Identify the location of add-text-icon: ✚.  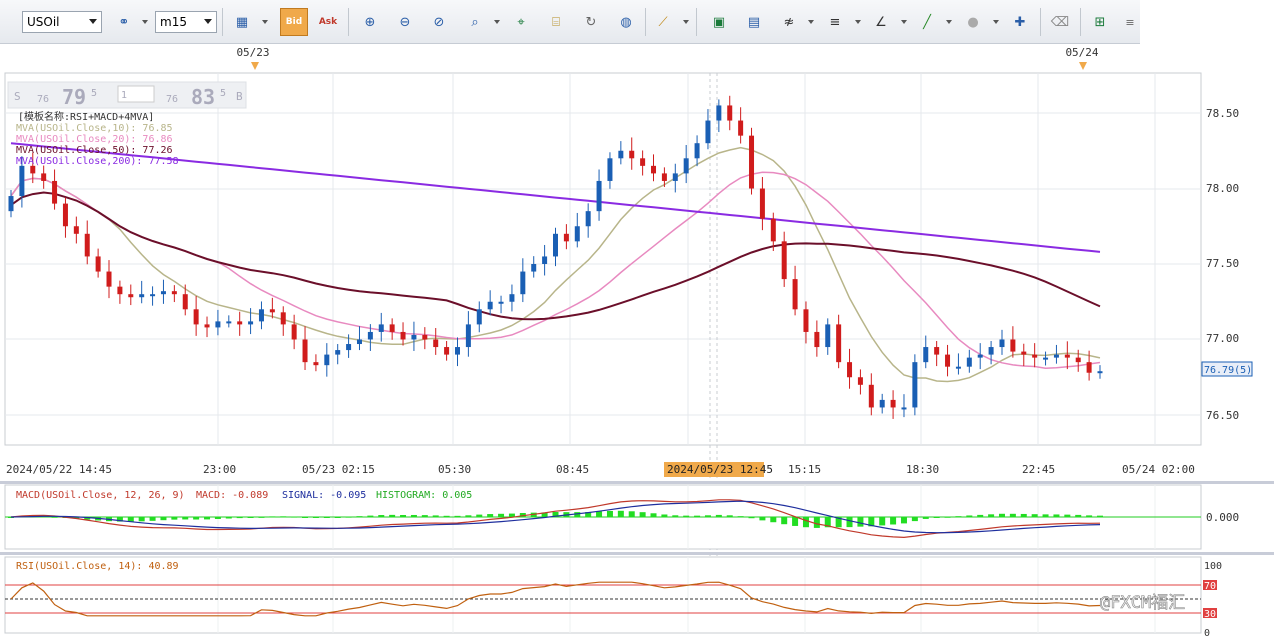
(1020, 22).